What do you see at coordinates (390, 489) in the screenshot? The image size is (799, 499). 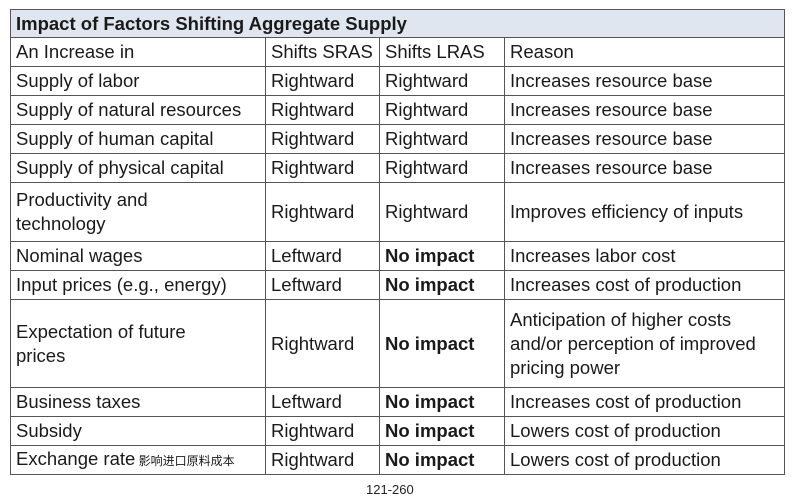 I see `page-number: 121-260` at bounding box center [390, 489].